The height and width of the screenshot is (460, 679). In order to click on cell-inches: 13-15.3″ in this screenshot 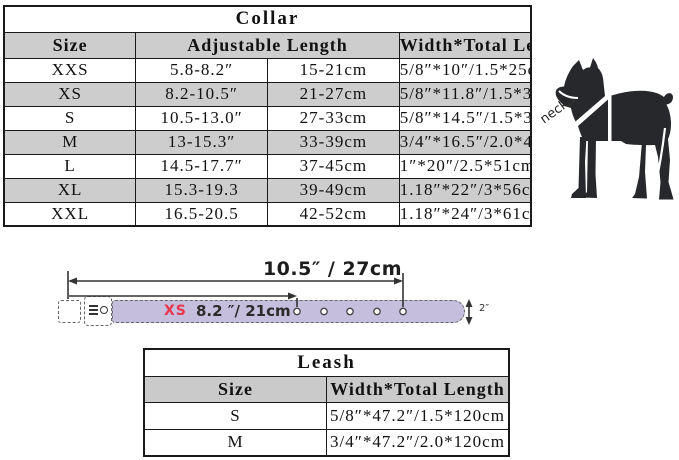, I will do `click(201, 142)`.